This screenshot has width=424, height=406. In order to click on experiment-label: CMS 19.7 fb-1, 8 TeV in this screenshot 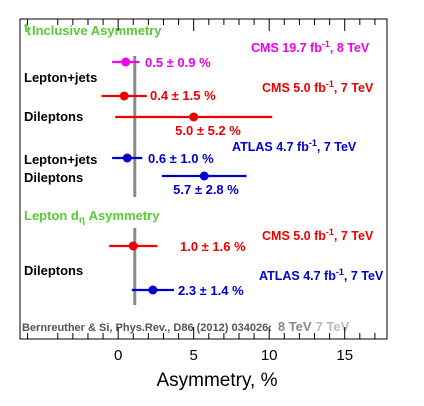, I will do `click(310, 47)`.